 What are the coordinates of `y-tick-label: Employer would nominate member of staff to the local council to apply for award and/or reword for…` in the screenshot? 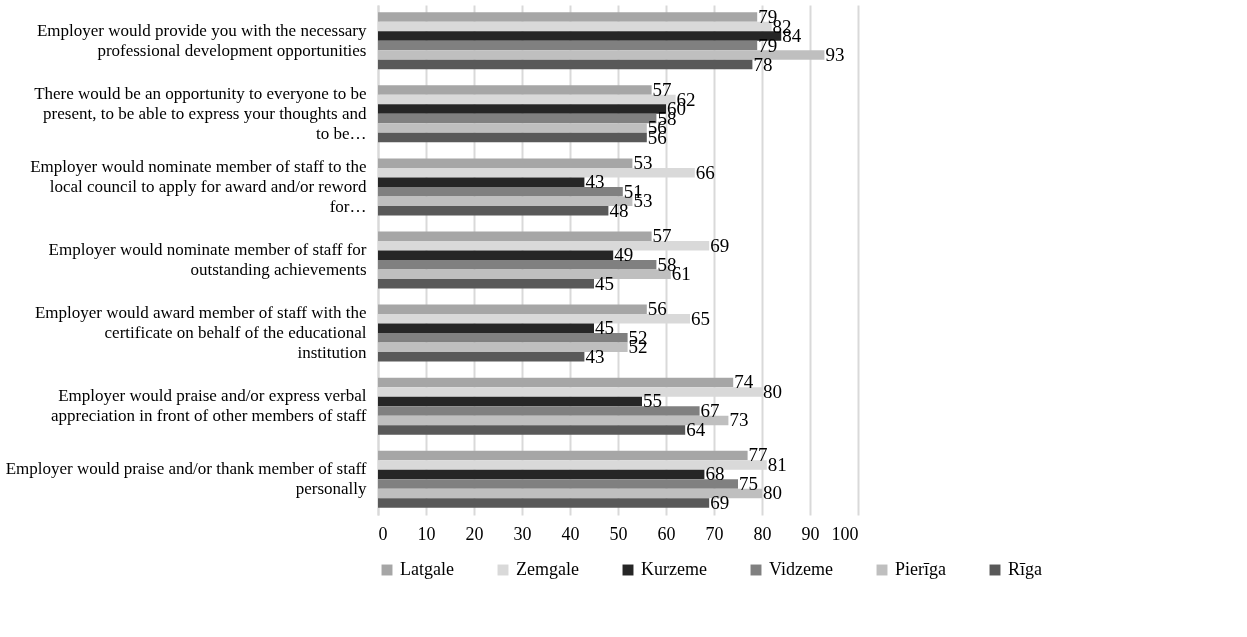 It's located at (198, 186).